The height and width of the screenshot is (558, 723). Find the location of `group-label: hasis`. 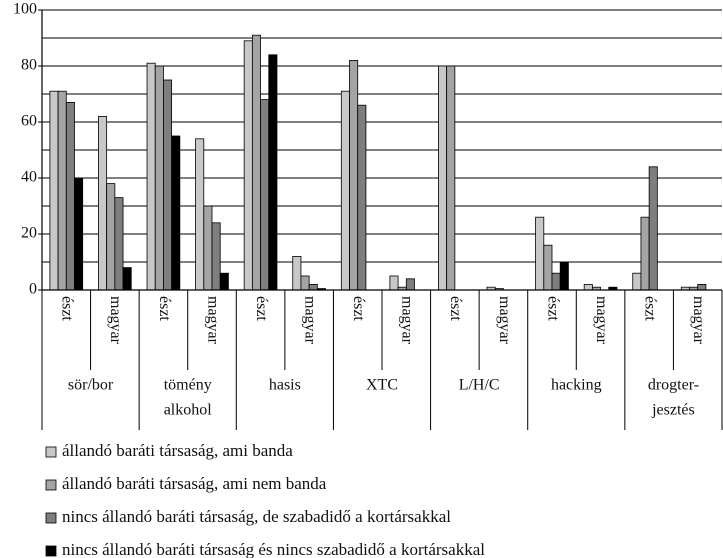

group-label: hasis is located at coordinates (285, 385).